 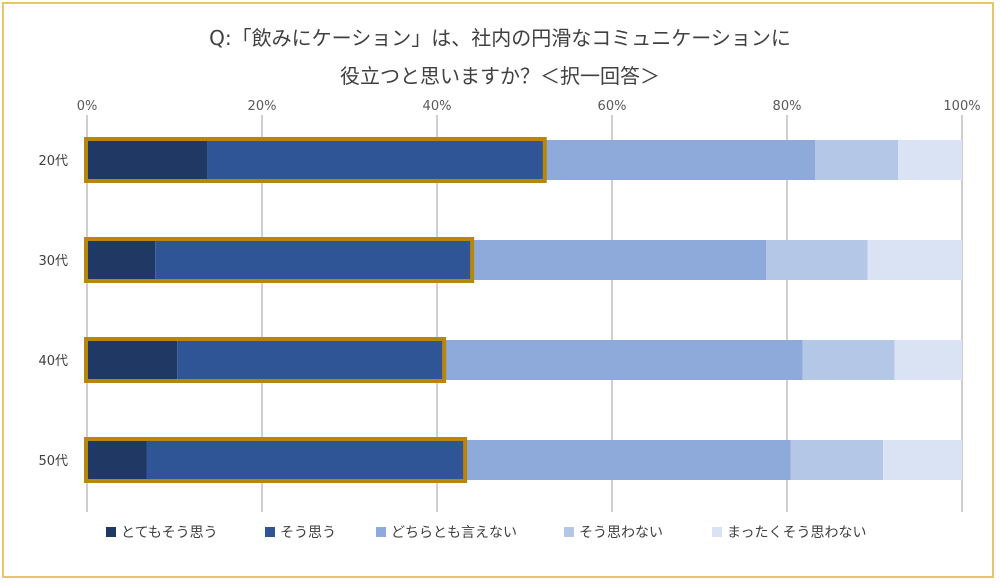 What do you see at coordinates (787, 106) in the screenshot?
I see `x-tick-label-80: 80%` at bounding box center [787, 106].